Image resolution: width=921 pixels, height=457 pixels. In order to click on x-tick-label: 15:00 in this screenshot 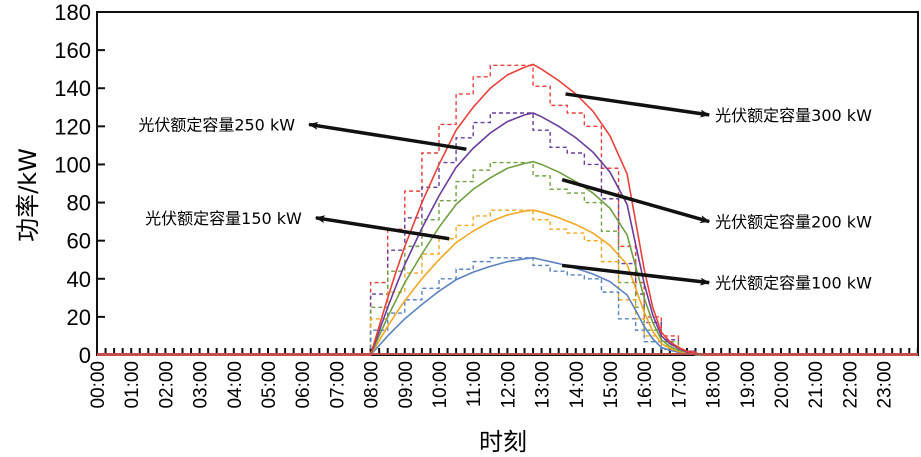, I will do `click(611, 385)`.